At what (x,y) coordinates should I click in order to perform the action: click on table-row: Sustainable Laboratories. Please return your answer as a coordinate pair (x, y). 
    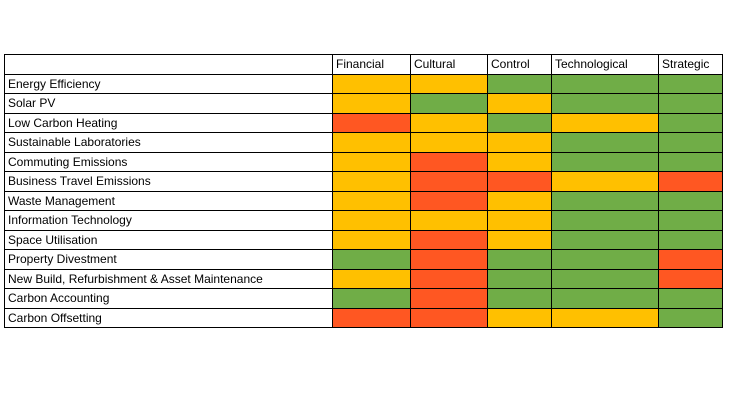
    Looking at the image, I should click on (363, 142).